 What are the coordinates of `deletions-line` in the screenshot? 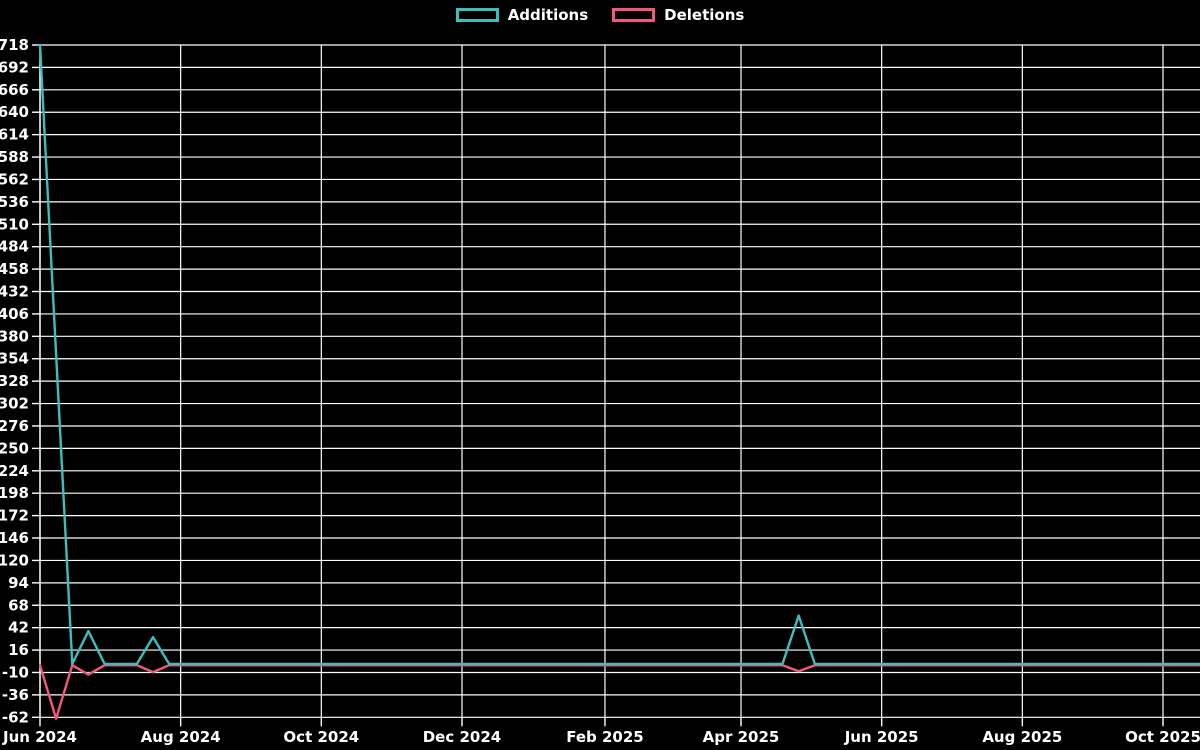 It's located at (619, 692).